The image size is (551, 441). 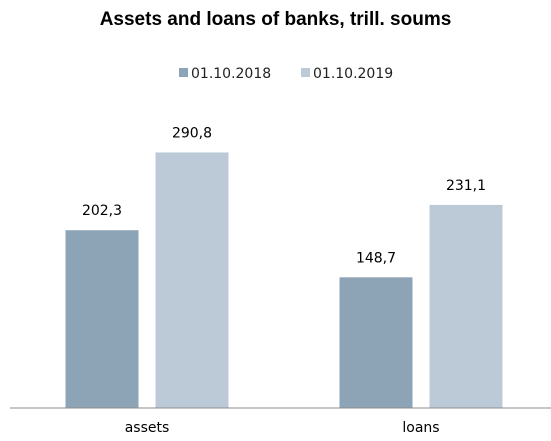 What do you see at coordinates (466, 186) in the screenshot?
I see `data-label: 231,1` at bounding box center [466, 186].